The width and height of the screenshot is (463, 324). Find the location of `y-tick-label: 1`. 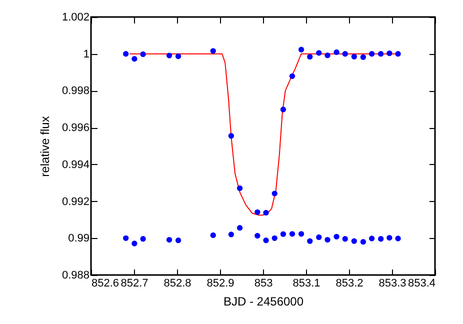

y-tick-label: 1 is located at coordinates (86, 54).